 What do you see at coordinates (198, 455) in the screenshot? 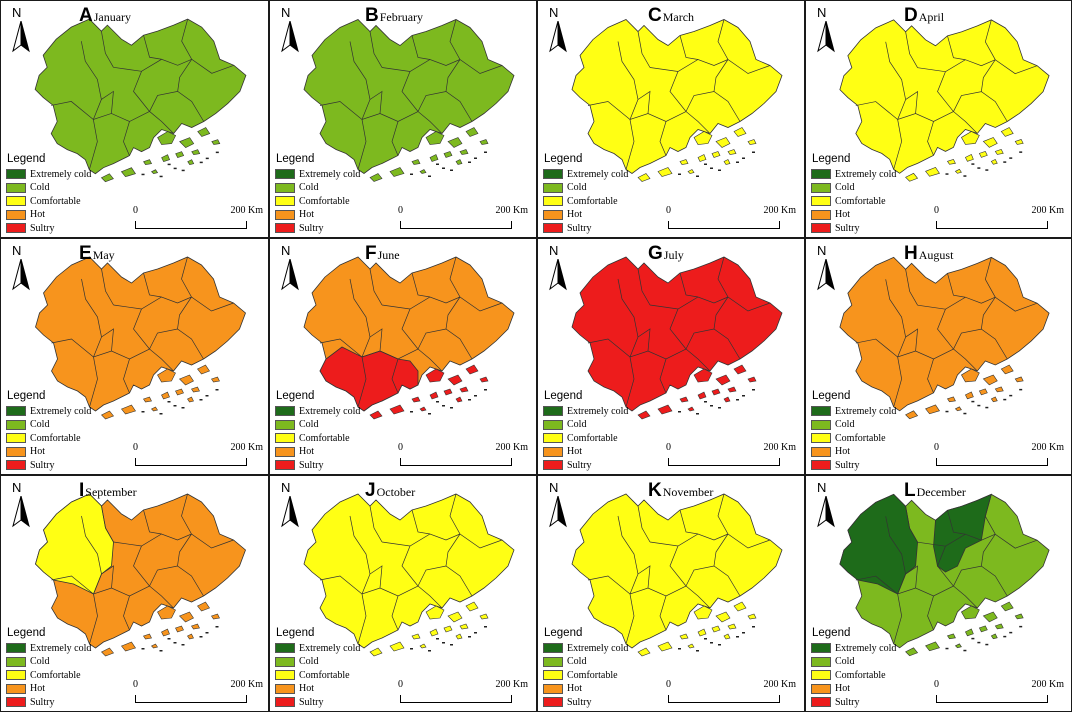
I see `scale-bar: 0 200 Km` at bounding box center [198, 455].